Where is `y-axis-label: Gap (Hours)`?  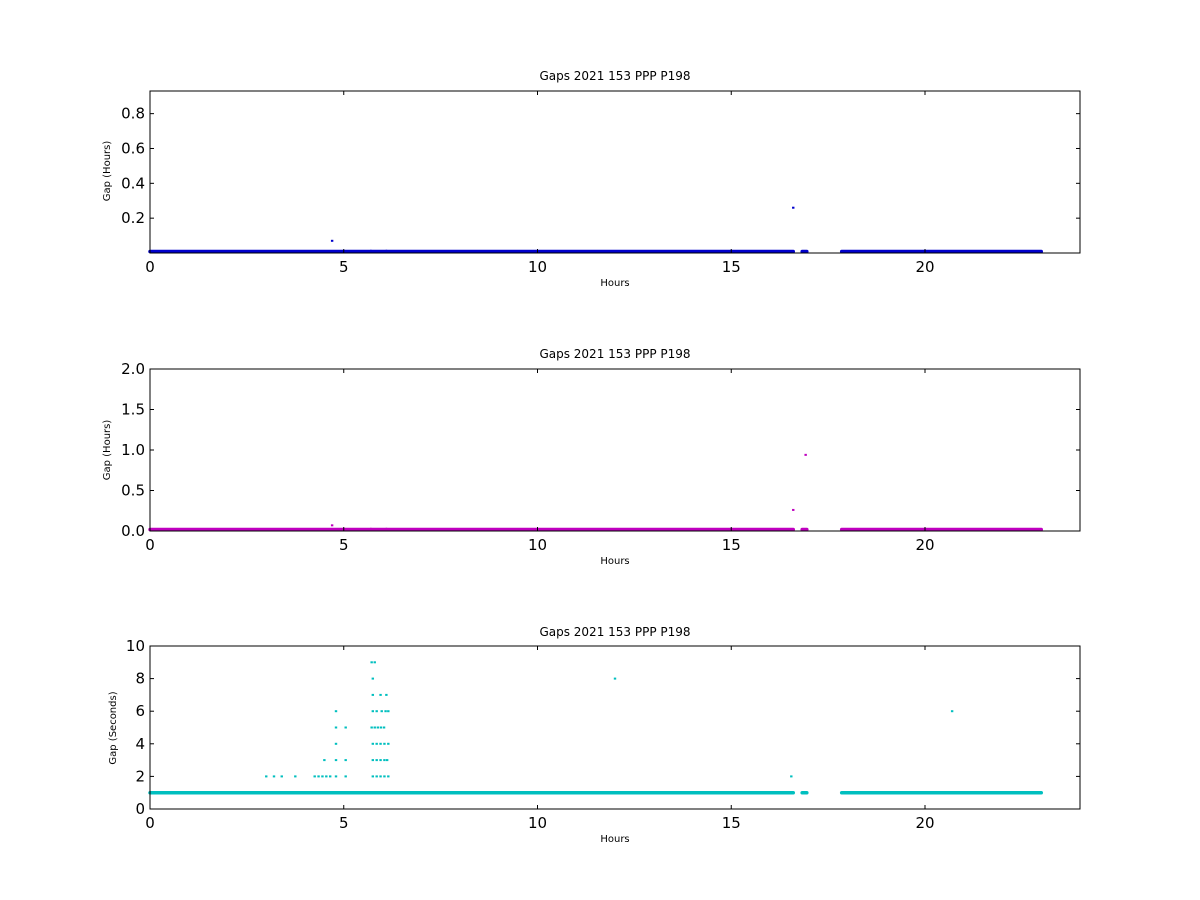
y-axis-label: Gap (Hours) is located at coordinates (107, 171).